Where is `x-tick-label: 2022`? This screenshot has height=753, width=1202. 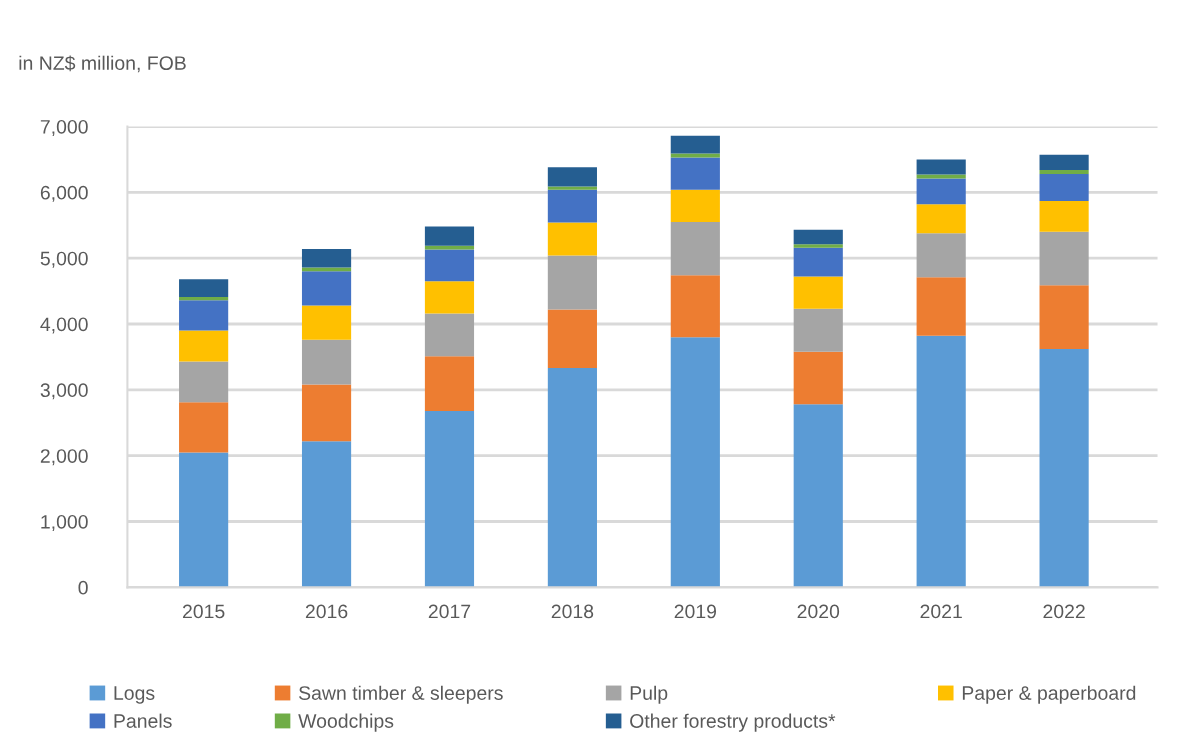
x-tick-label: 2022 is located at coordinates (1064, 611).